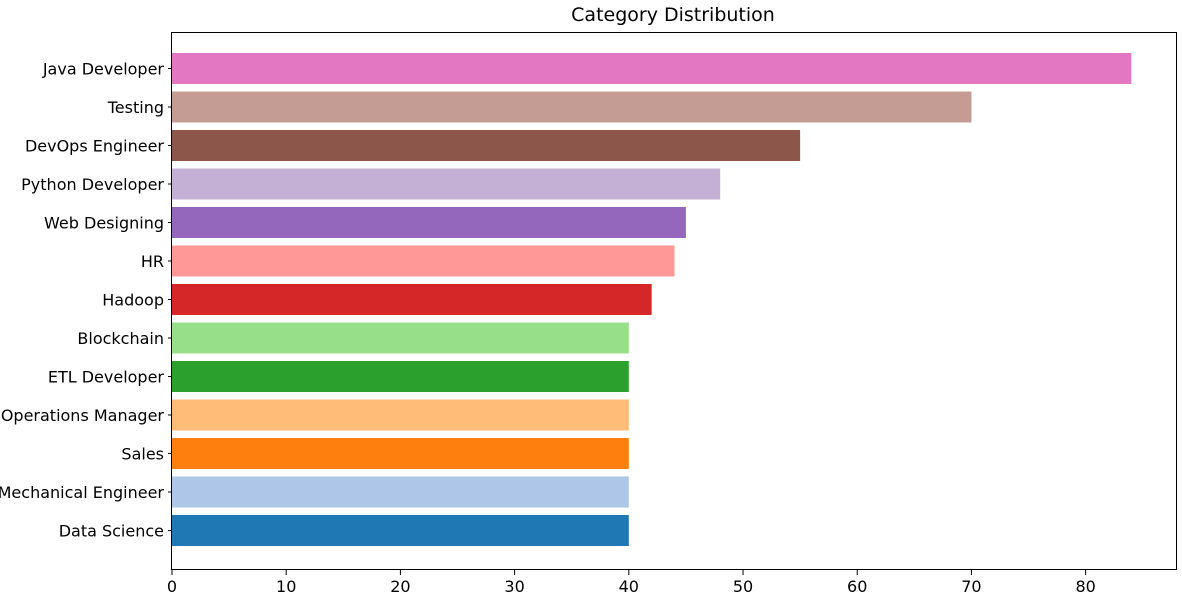  Describe the element at coordinates (94, 146) in the screenshot. I see `y-tick-label: DevOps Engineer` at that location.